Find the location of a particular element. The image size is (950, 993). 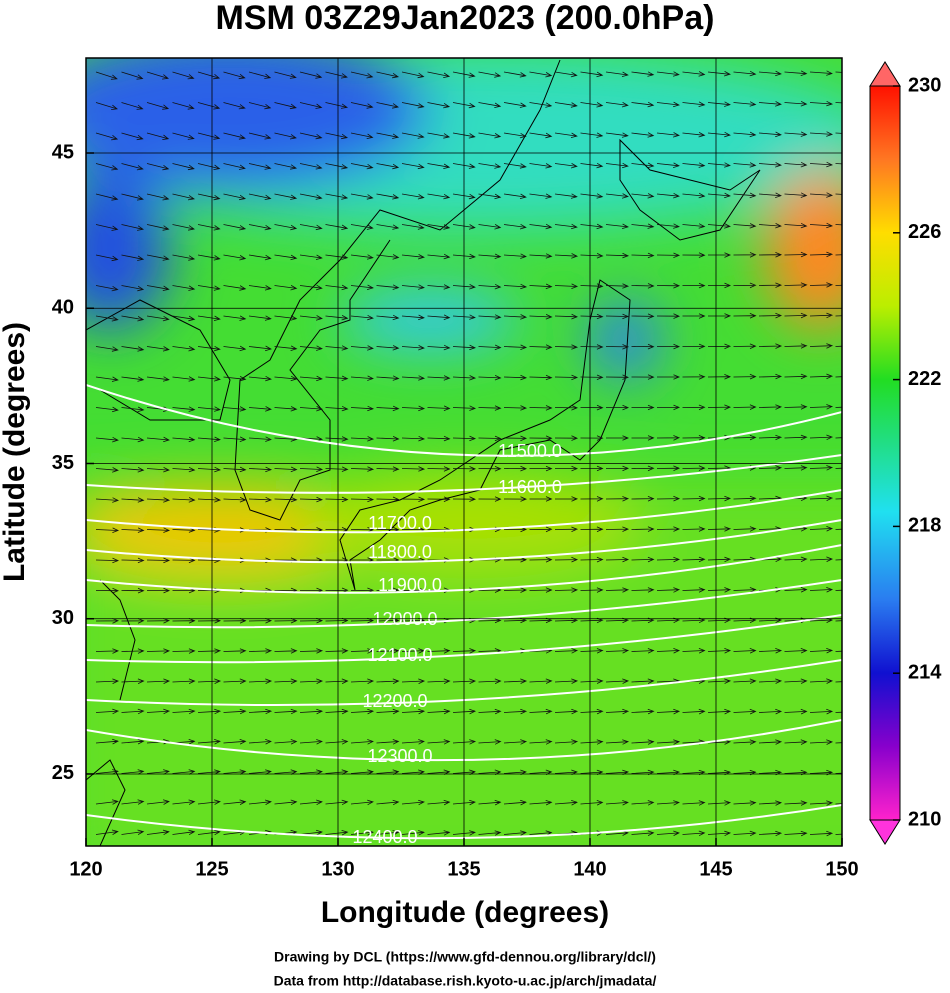

x-tick-label: 150 is located at coordinates (841, 869).